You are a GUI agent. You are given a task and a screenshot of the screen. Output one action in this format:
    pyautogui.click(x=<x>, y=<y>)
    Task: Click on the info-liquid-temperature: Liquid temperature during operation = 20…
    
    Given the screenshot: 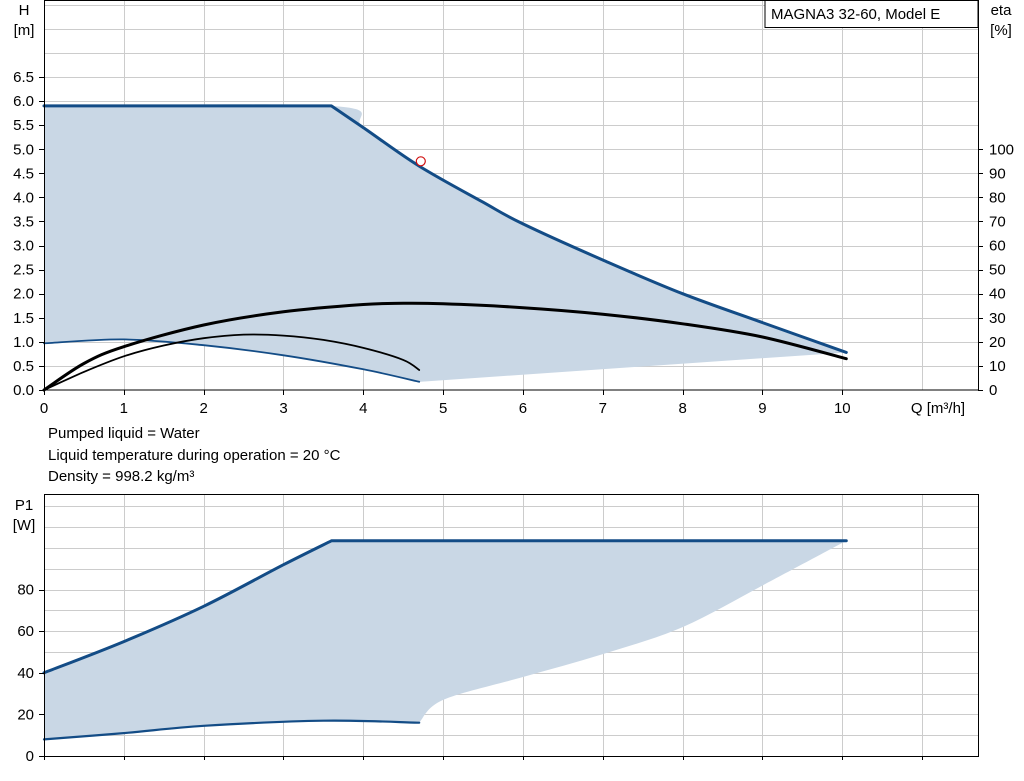 What is the action you would take?
    pyautogui.click(x=194, y=455)
    